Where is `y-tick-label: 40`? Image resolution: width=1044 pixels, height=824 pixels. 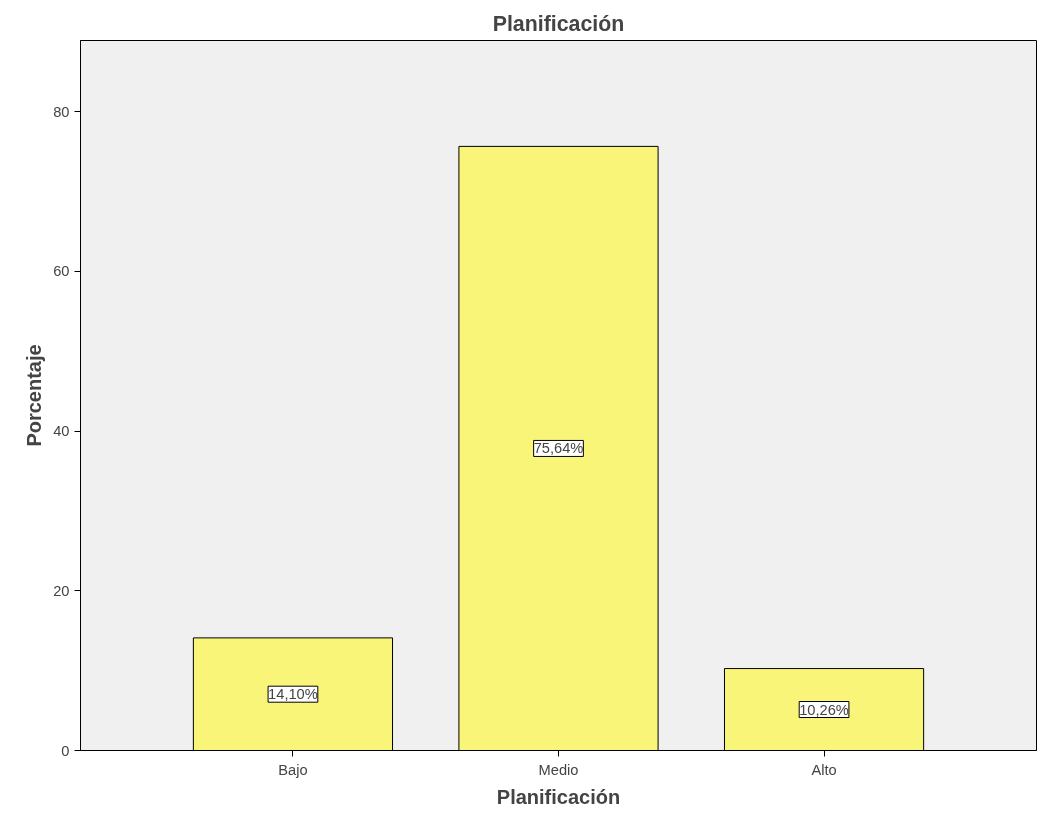
y-tick-label: 40 is located at coordinates (61, 431).